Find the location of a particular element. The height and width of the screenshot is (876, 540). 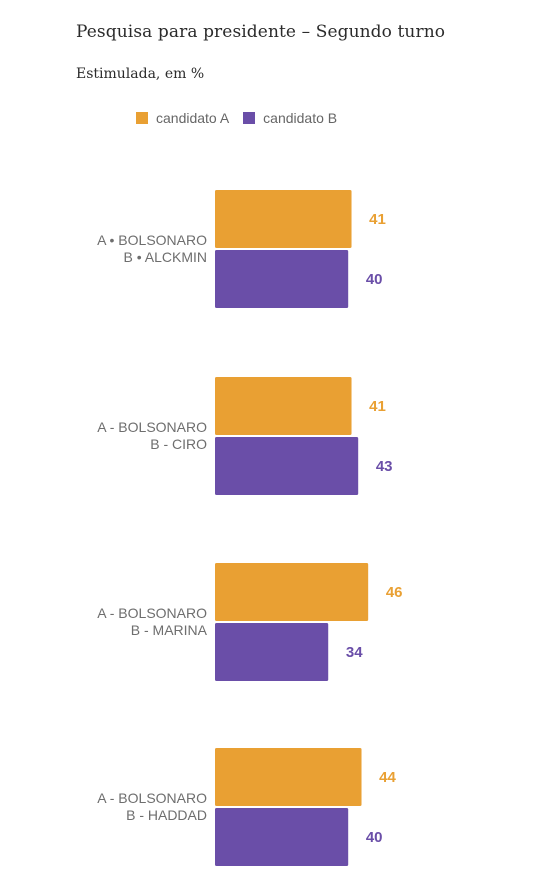

legend-swatch-candidato-a is located at coordinates (142, 118).